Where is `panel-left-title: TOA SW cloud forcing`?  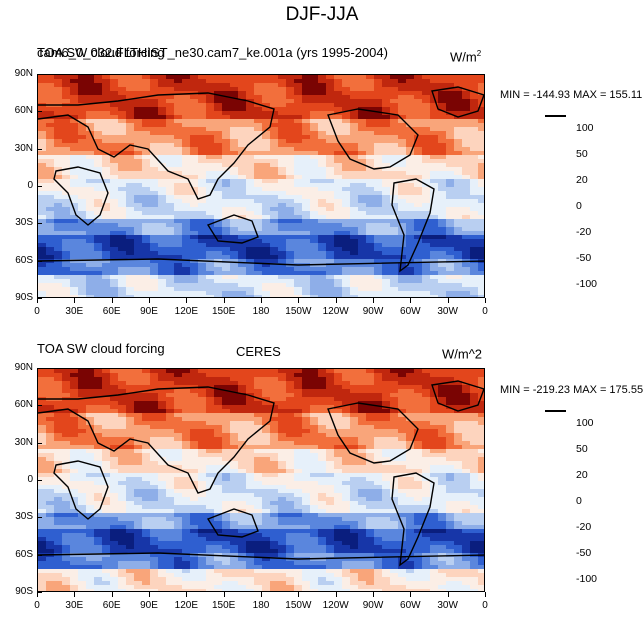
panel-left-title: TOA SW cloud forcing is located at coordinates (101, 348).